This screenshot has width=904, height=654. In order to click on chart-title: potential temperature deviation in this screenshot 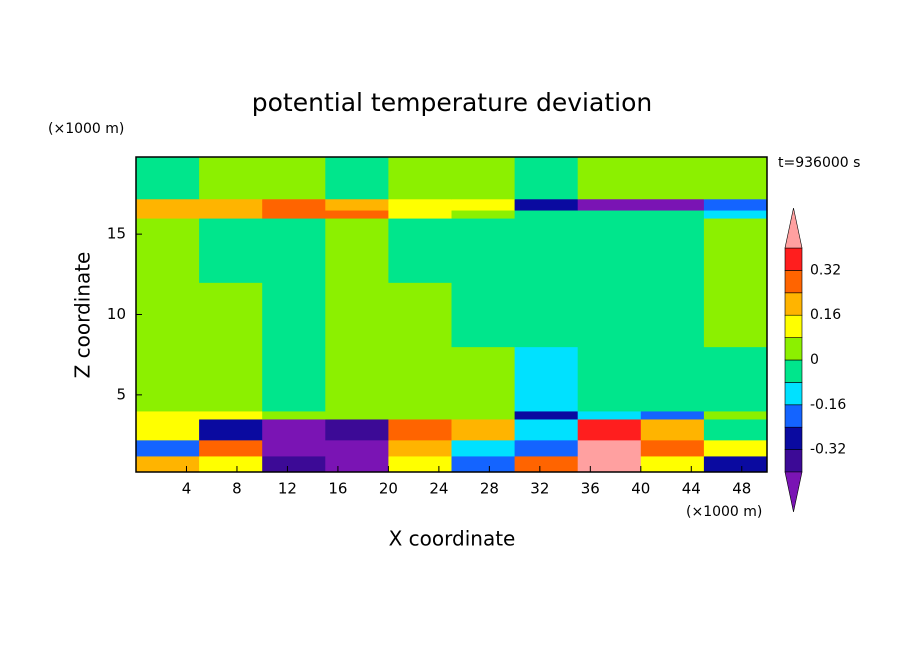, I will do `click(452, 102)`.